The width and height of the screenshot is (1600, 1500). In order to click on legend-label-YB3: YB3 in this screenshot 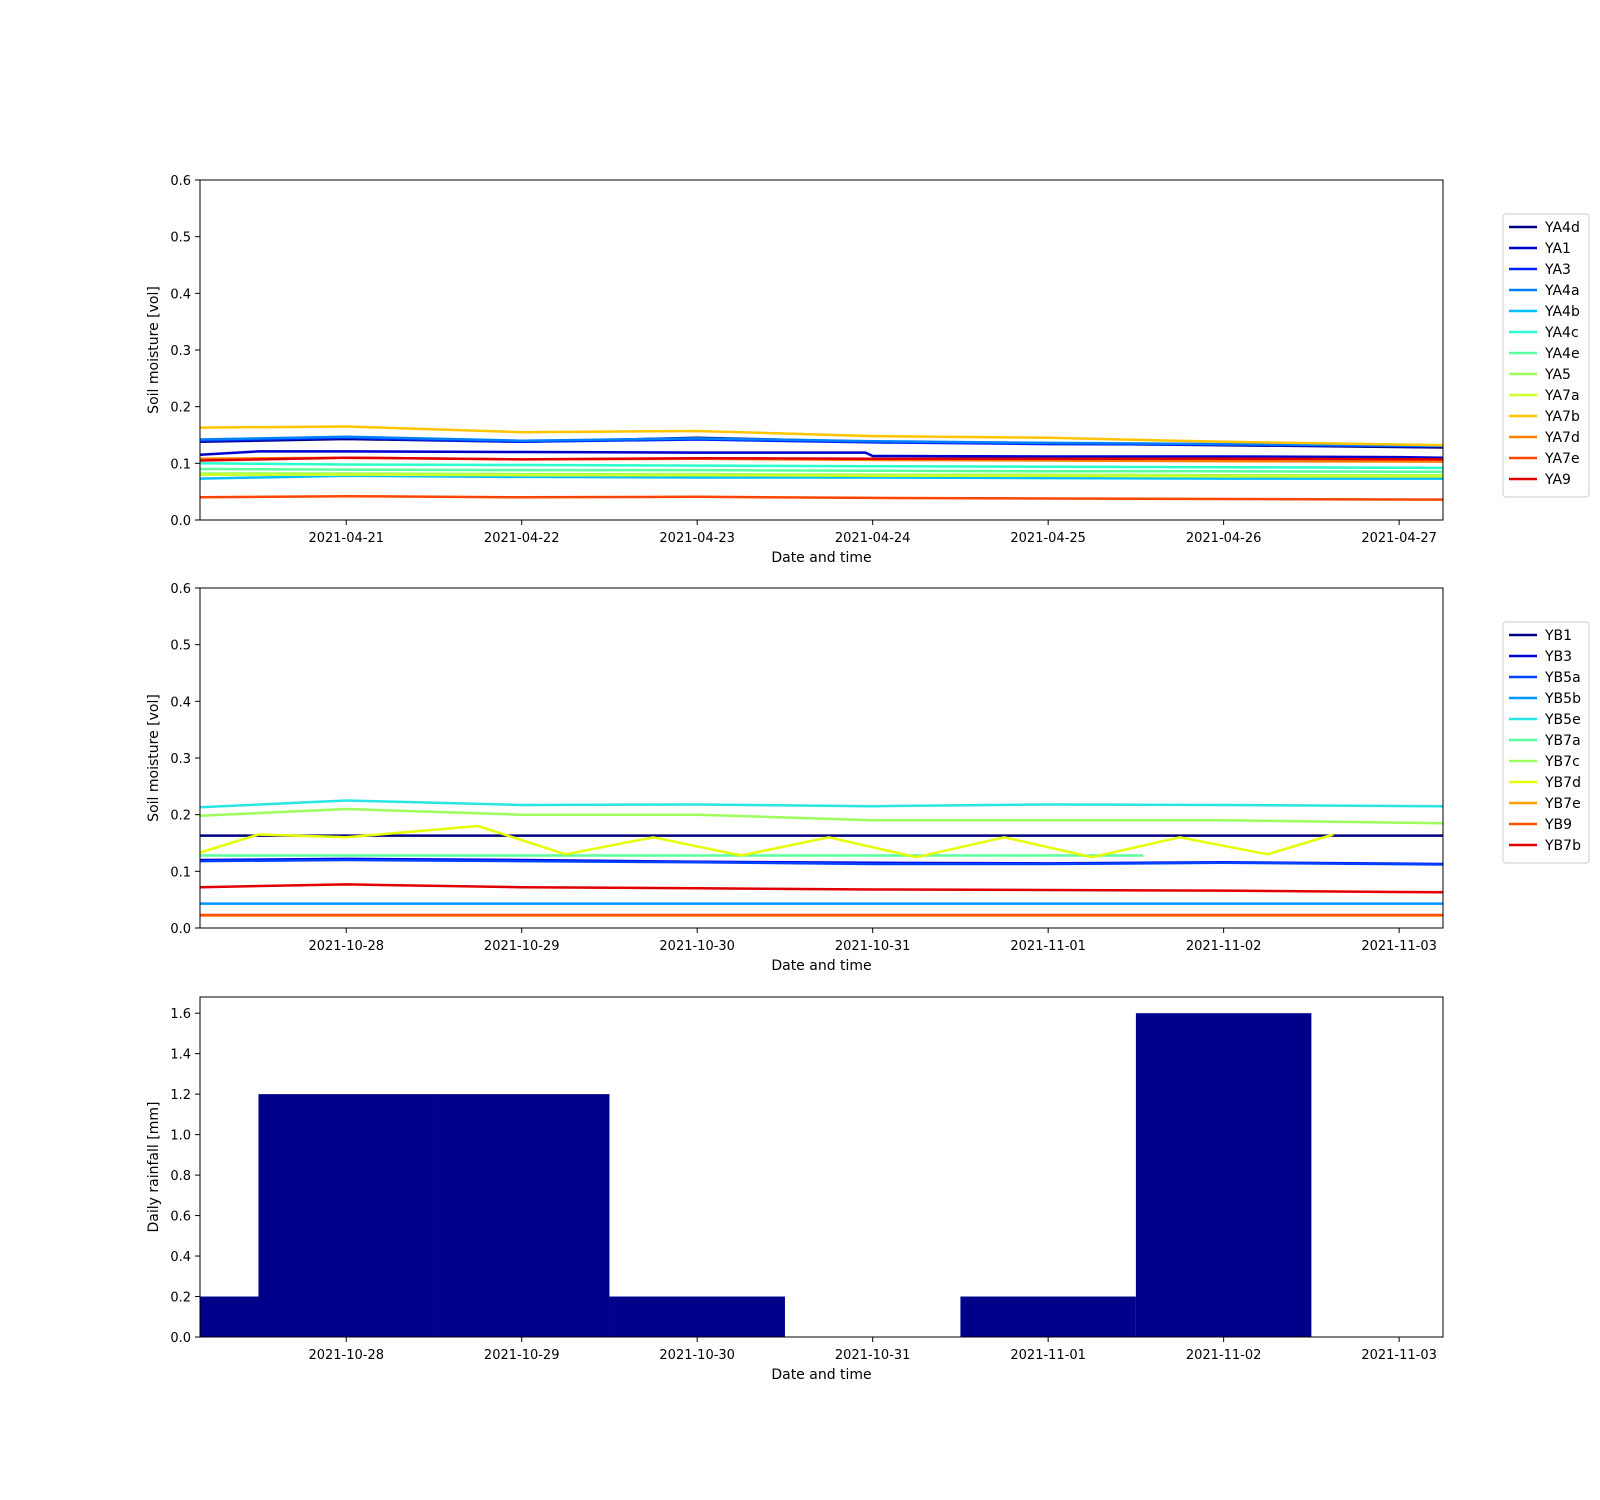, I will do `click(1558, 657)`.